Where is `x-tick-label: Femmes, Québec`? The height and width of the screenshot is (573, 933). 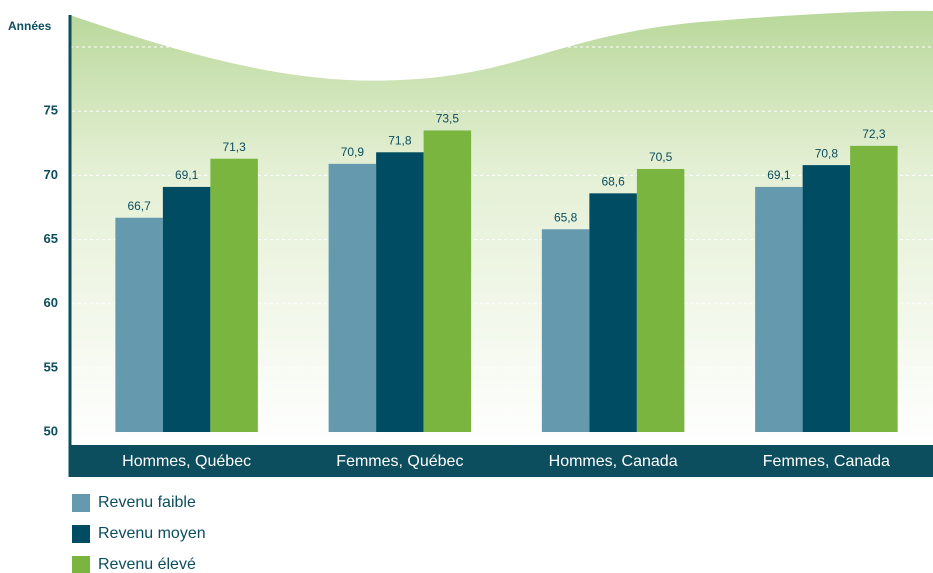
x-tick-label: Femmes, Québec is located at coordinates (399, 461).